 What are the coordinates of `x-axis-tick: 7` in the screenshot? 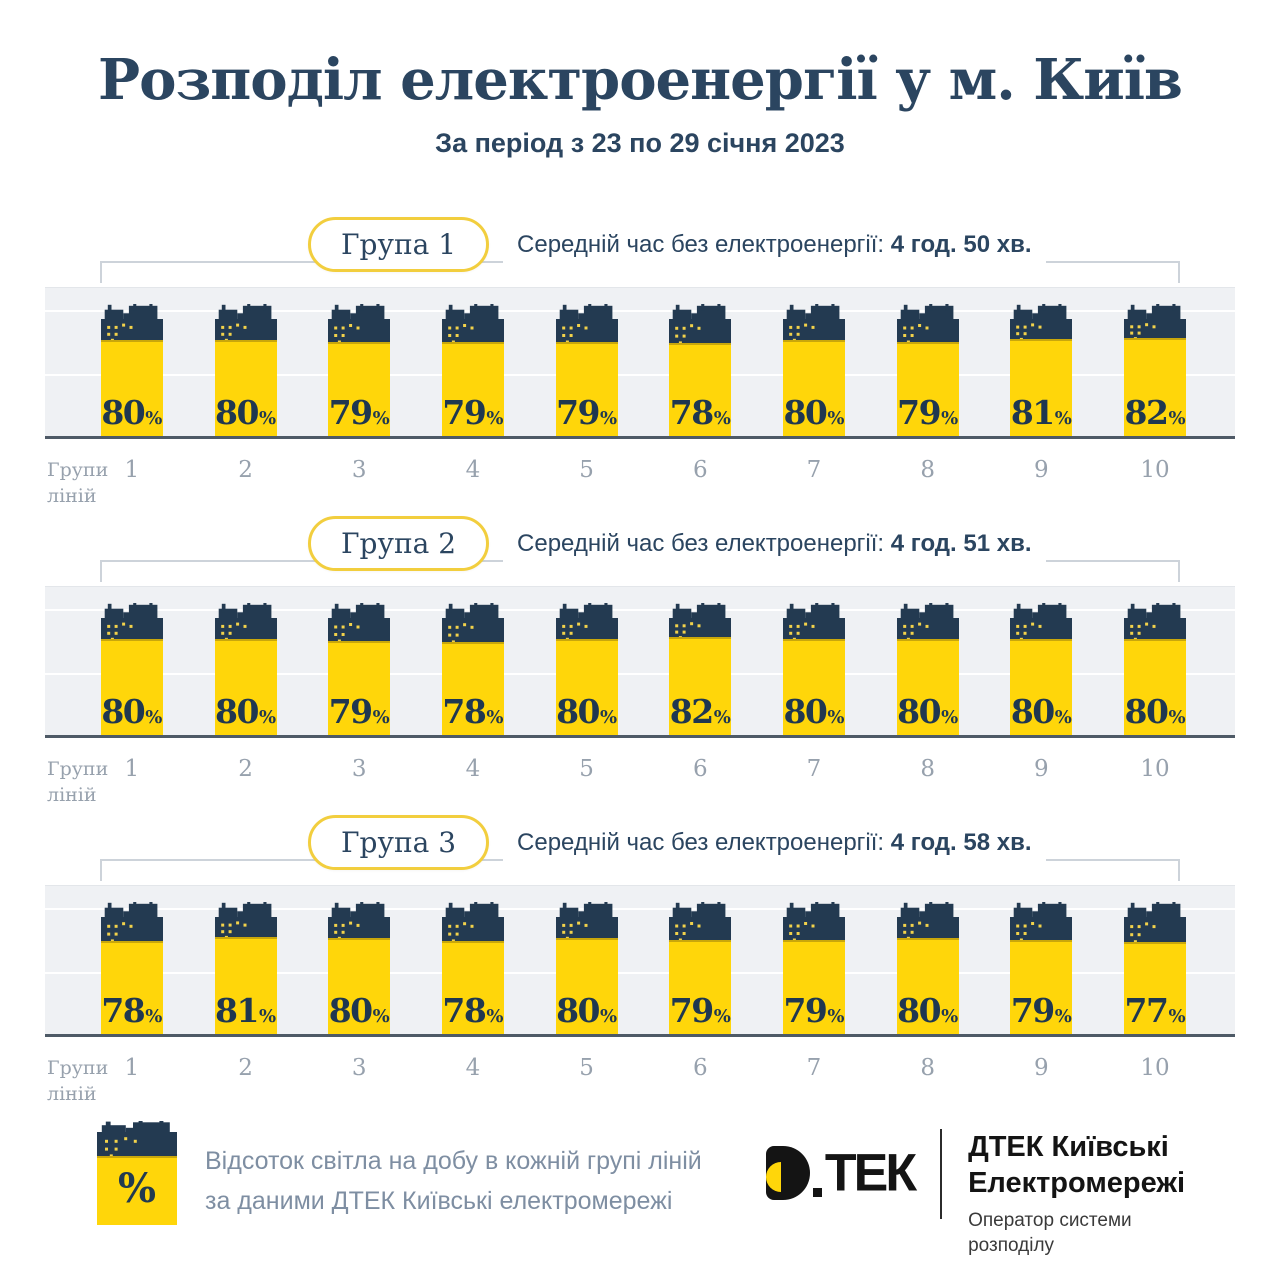 It's located at (814, 769).